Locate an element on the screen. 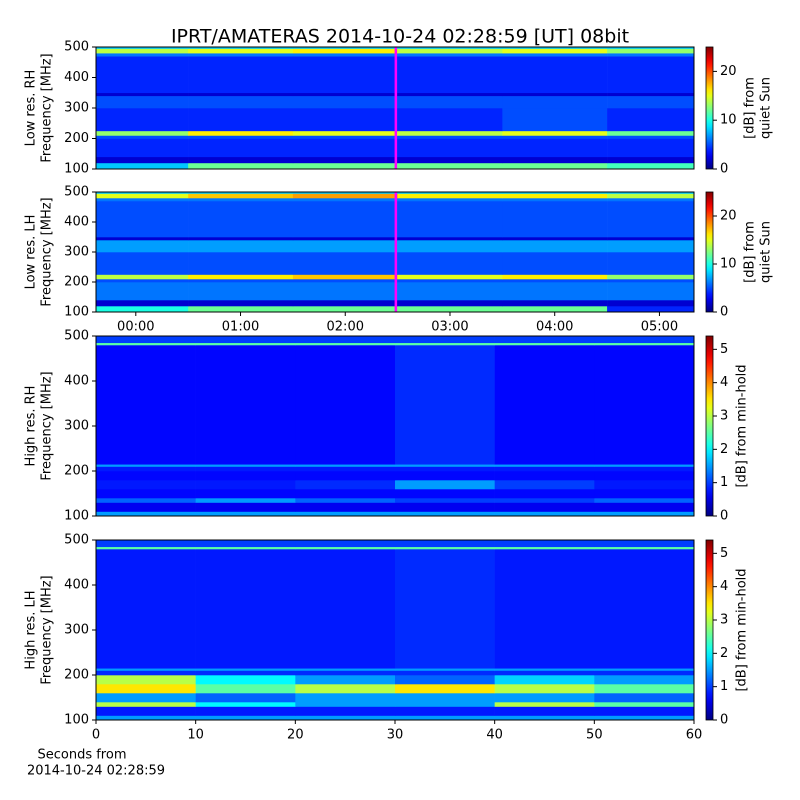 The height and width of the screenshot is (800, 800). y-tick-label: 200 is located at coordinates (76, 675).